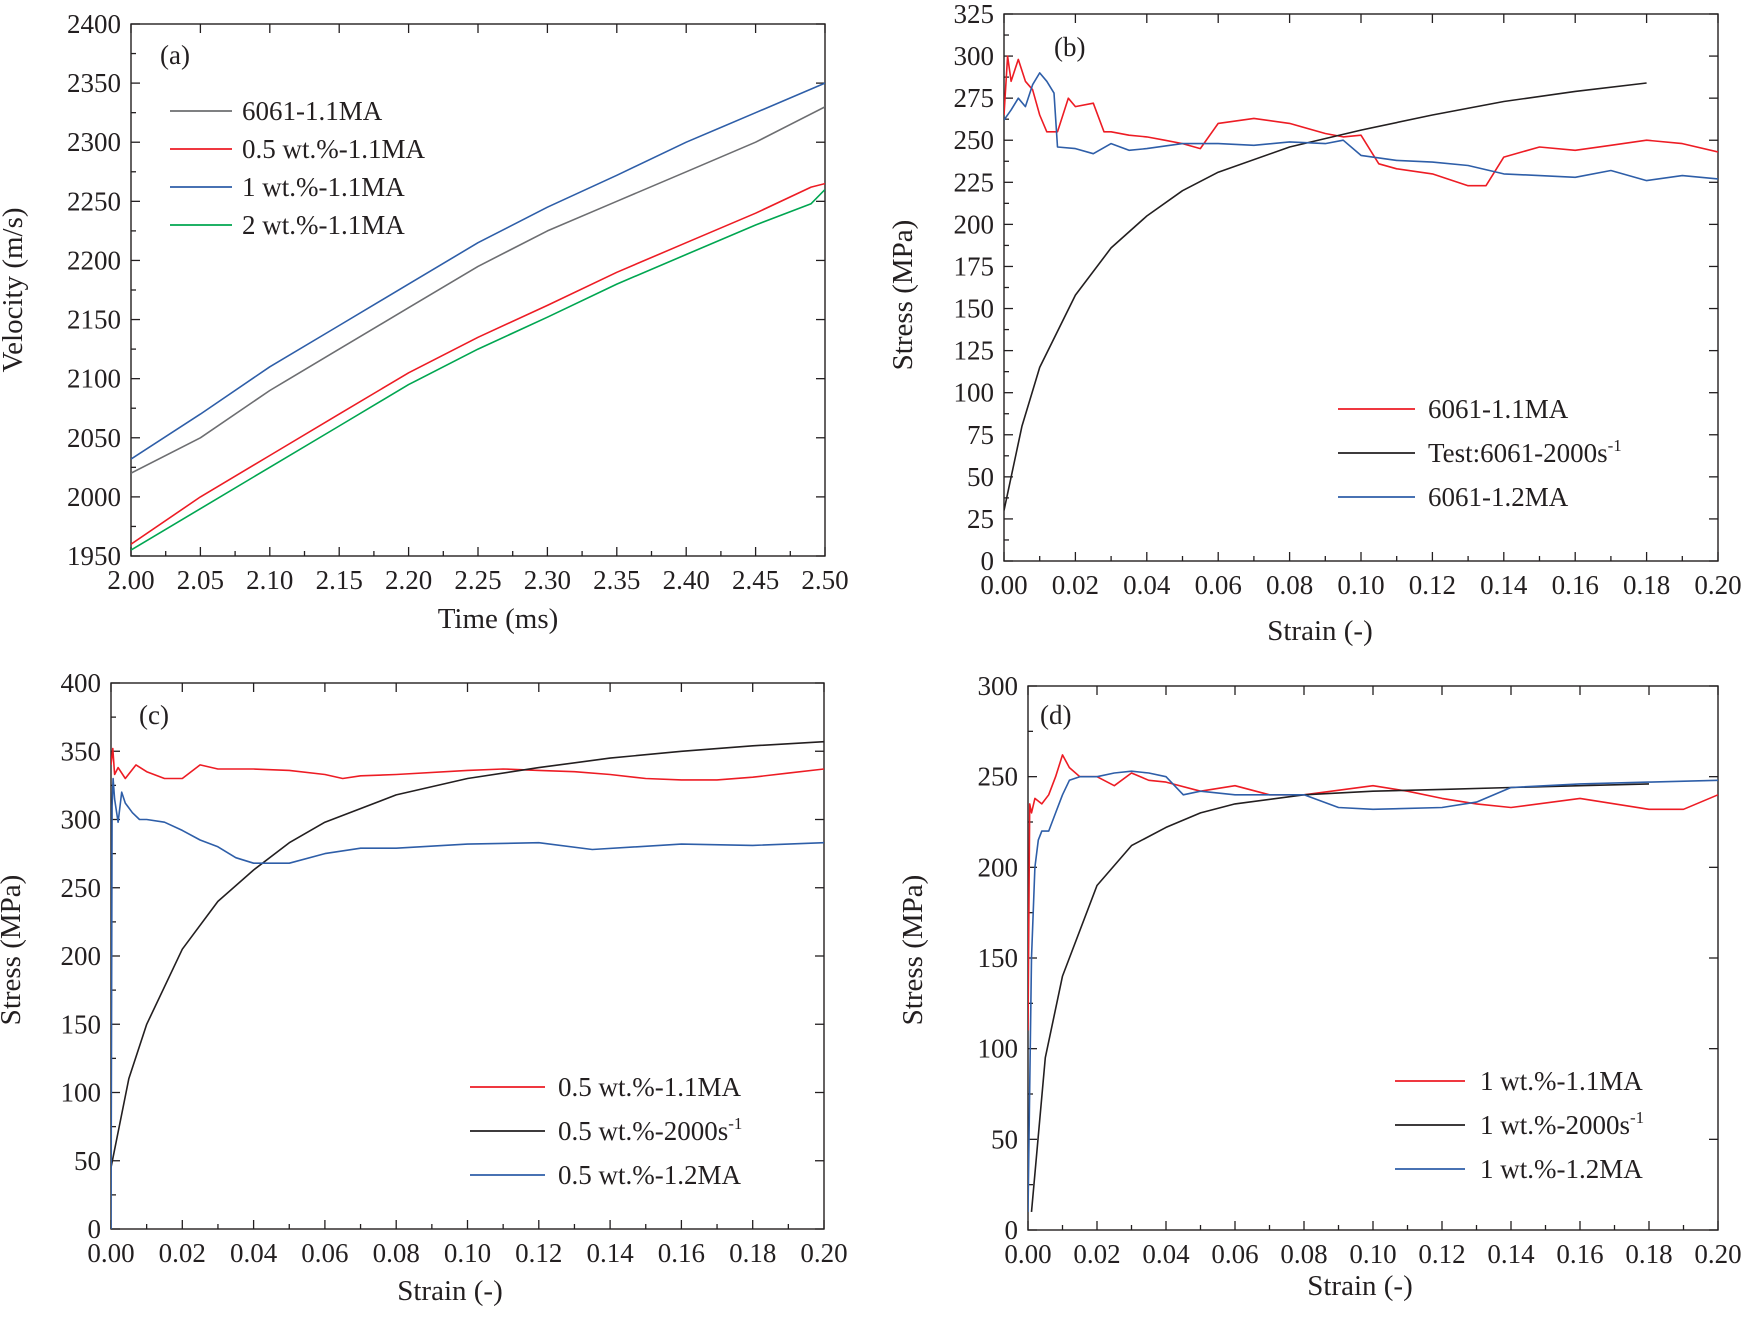  I want to click on y-tick-label: 2250, so click(94, 201).